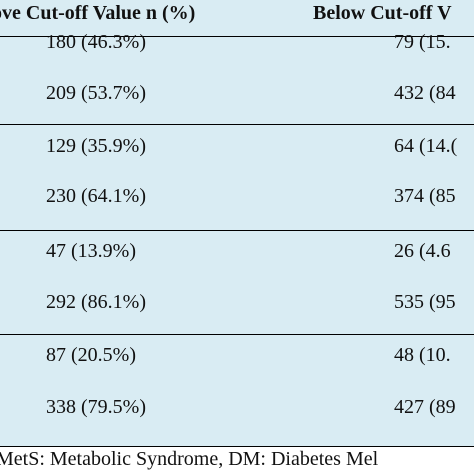 The width and height of the screenshot is (474, 474). I want to click on table-cell-above-5: 47 (13.9%), so click(91, 251).